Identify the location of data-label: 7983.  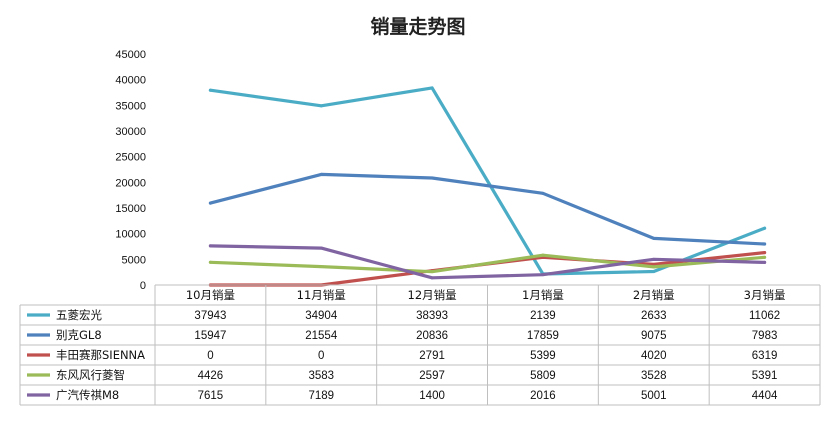
(765, 336).